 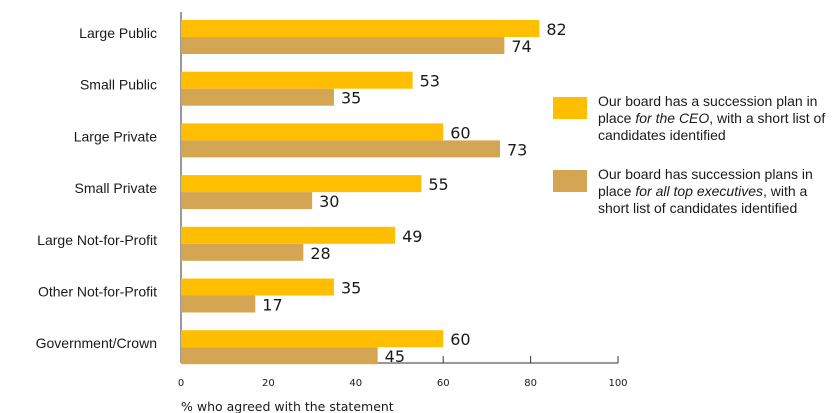 What do you see at coordinates (438, 184) in the screenshot?
I see `data-label: 55` at bounding box center [438, 184].